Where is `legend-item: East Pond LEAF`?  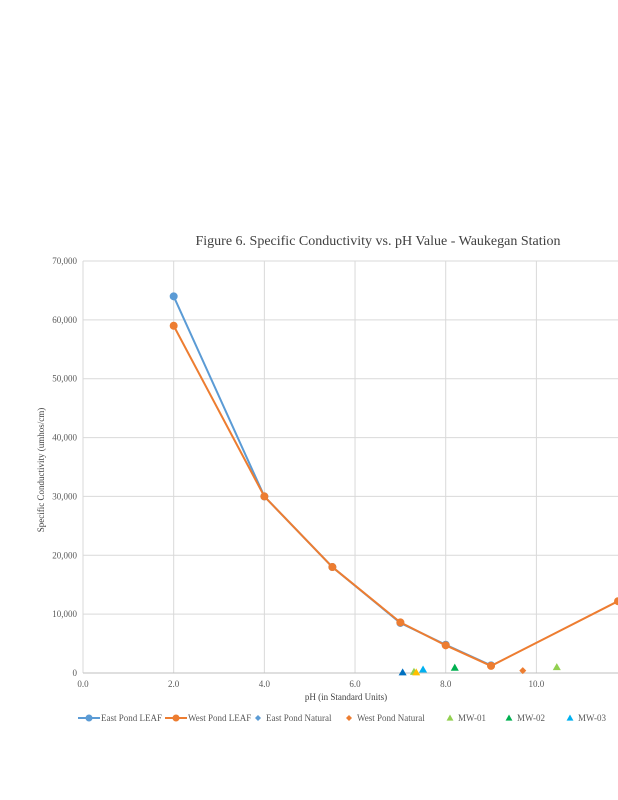 legend-item: East Pond LEAF is located at coordinates (120, 718).